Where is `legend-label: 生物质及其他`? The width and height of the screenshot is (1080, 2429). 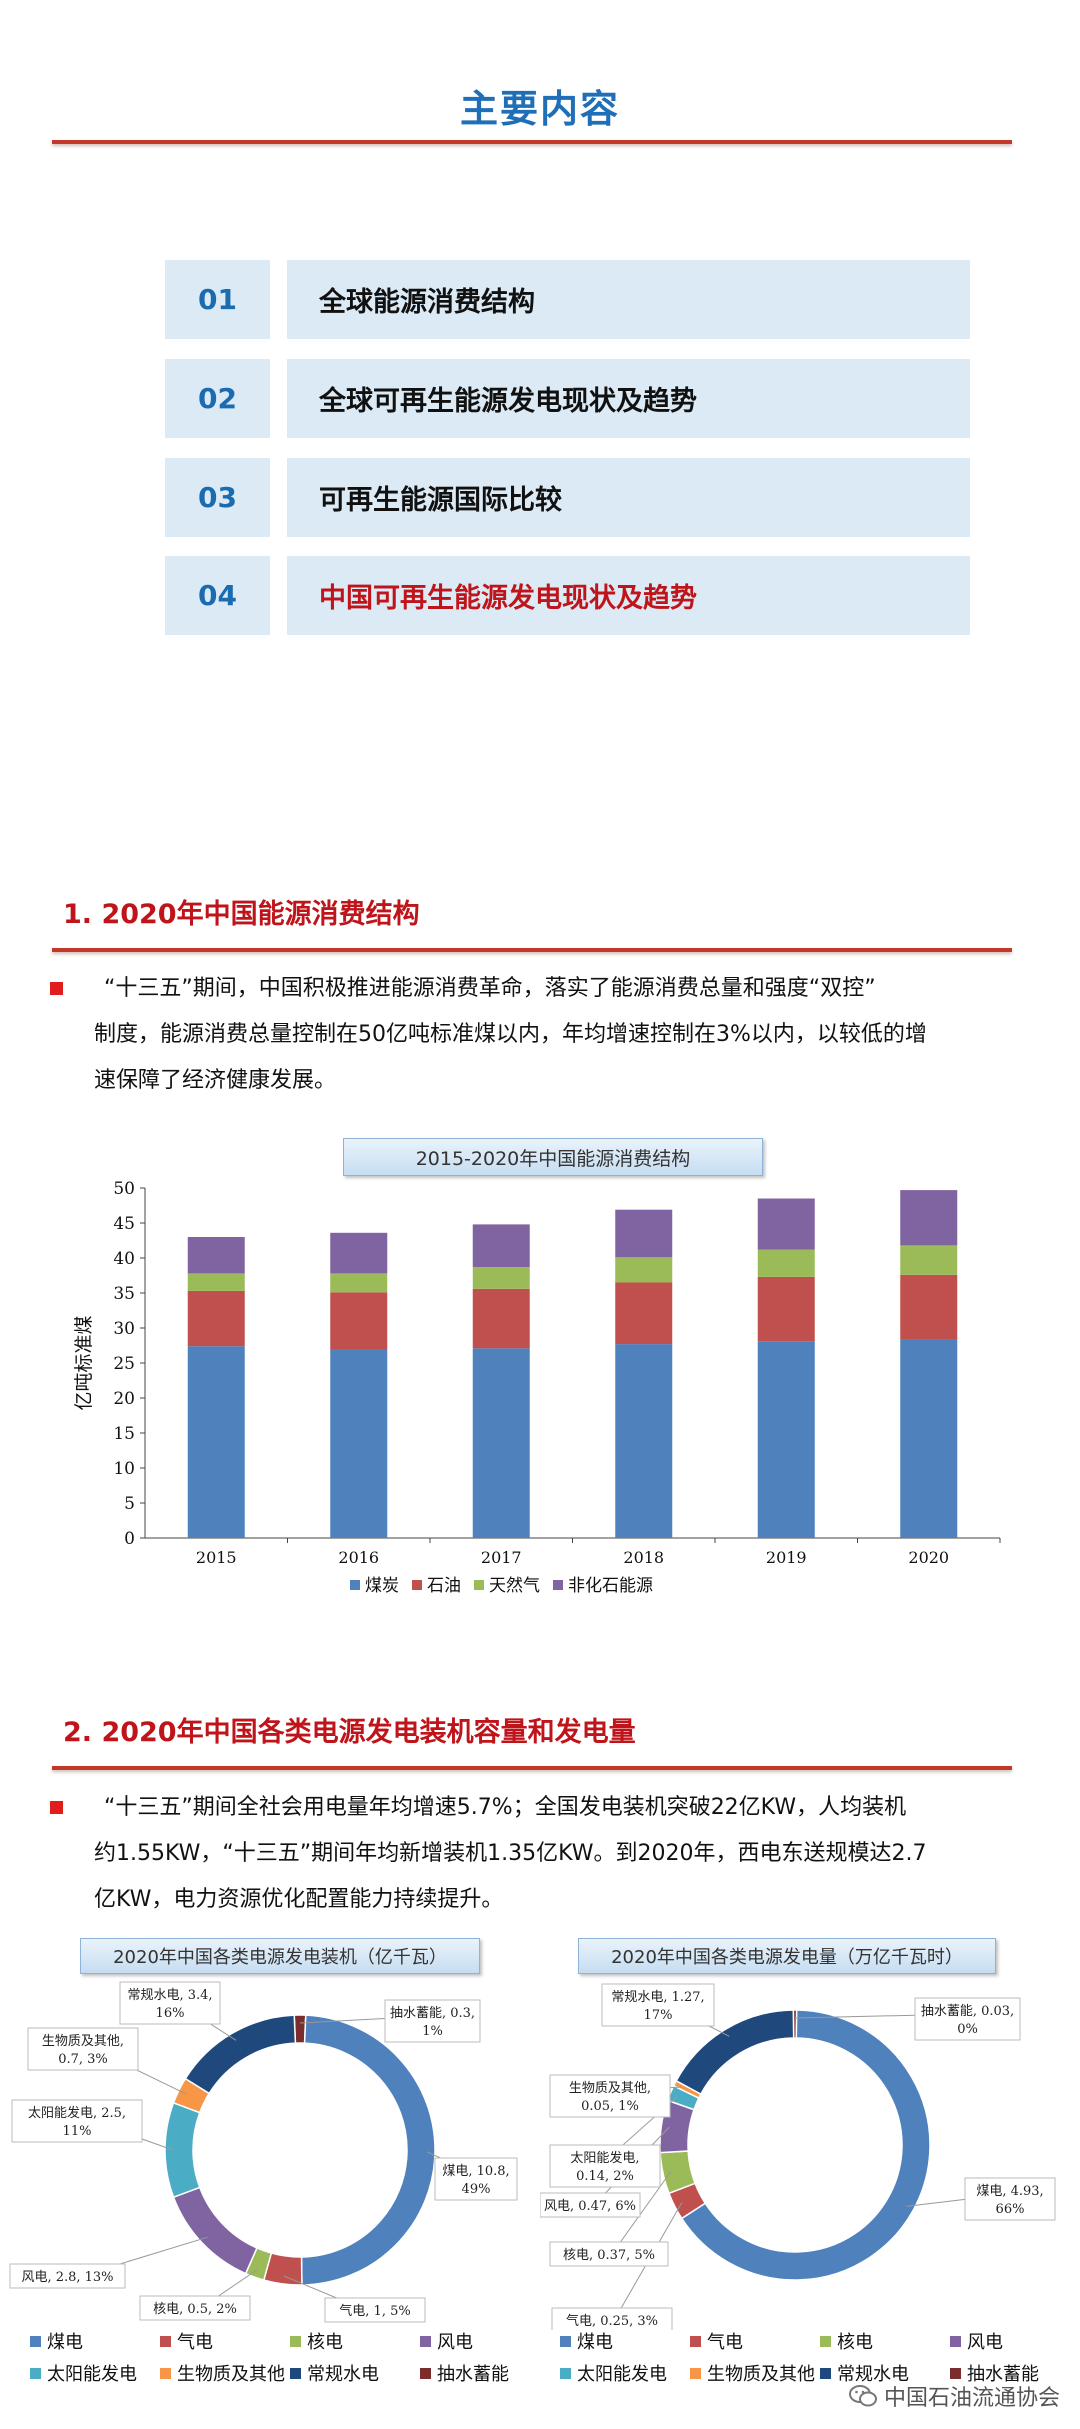
legend-label: 生物质及其他 is located at coordinates (761, 2374).